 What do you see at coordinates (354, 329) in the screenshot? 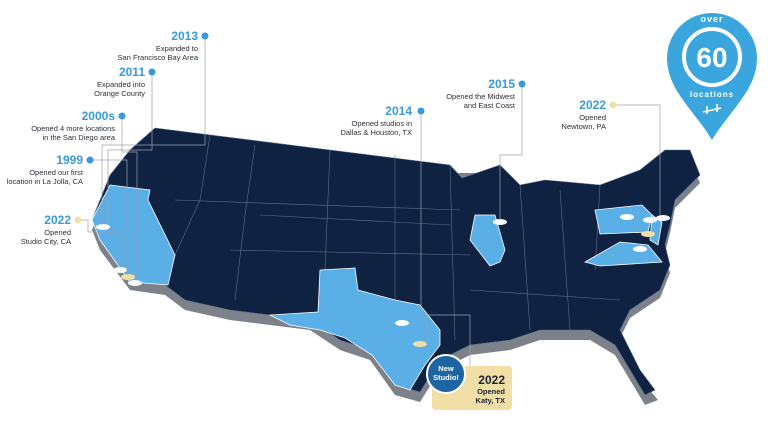
I see `state-texas` at bounding box center [354, 329].